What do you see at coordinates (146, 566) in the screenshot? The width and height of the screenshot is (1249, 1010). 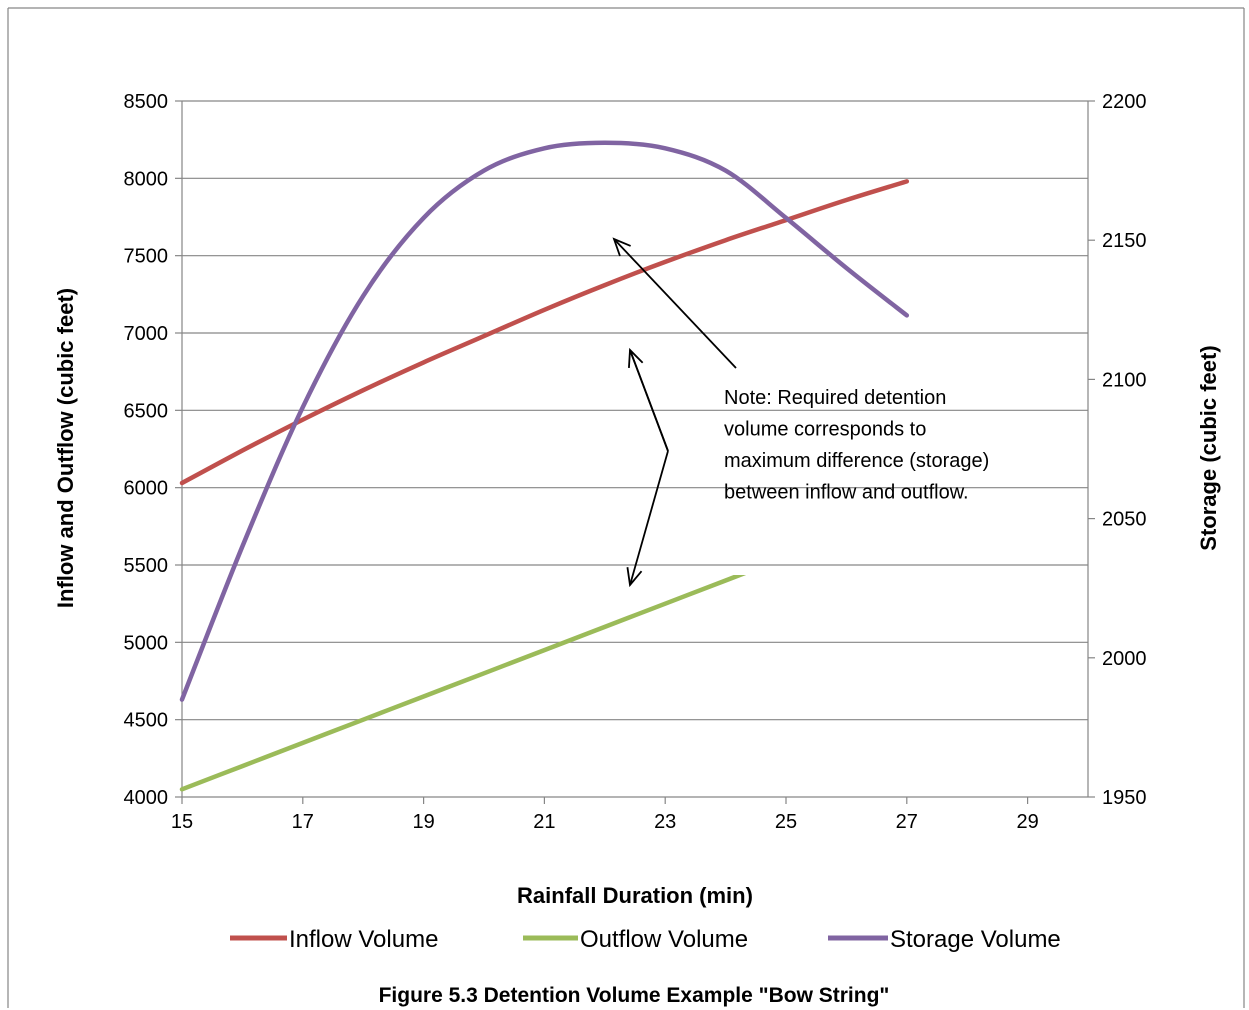 I see `y-tick-label: 5500` at bounding box center [146, 566].